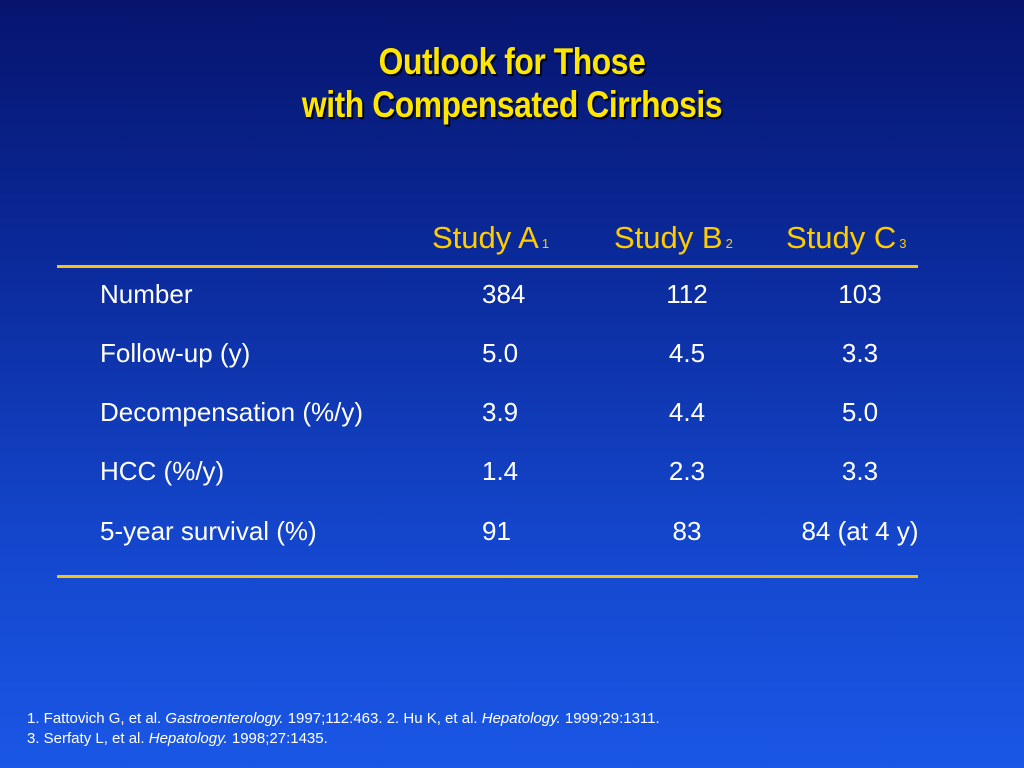  I want to click on study-b-value: 83, so click(687, 531).